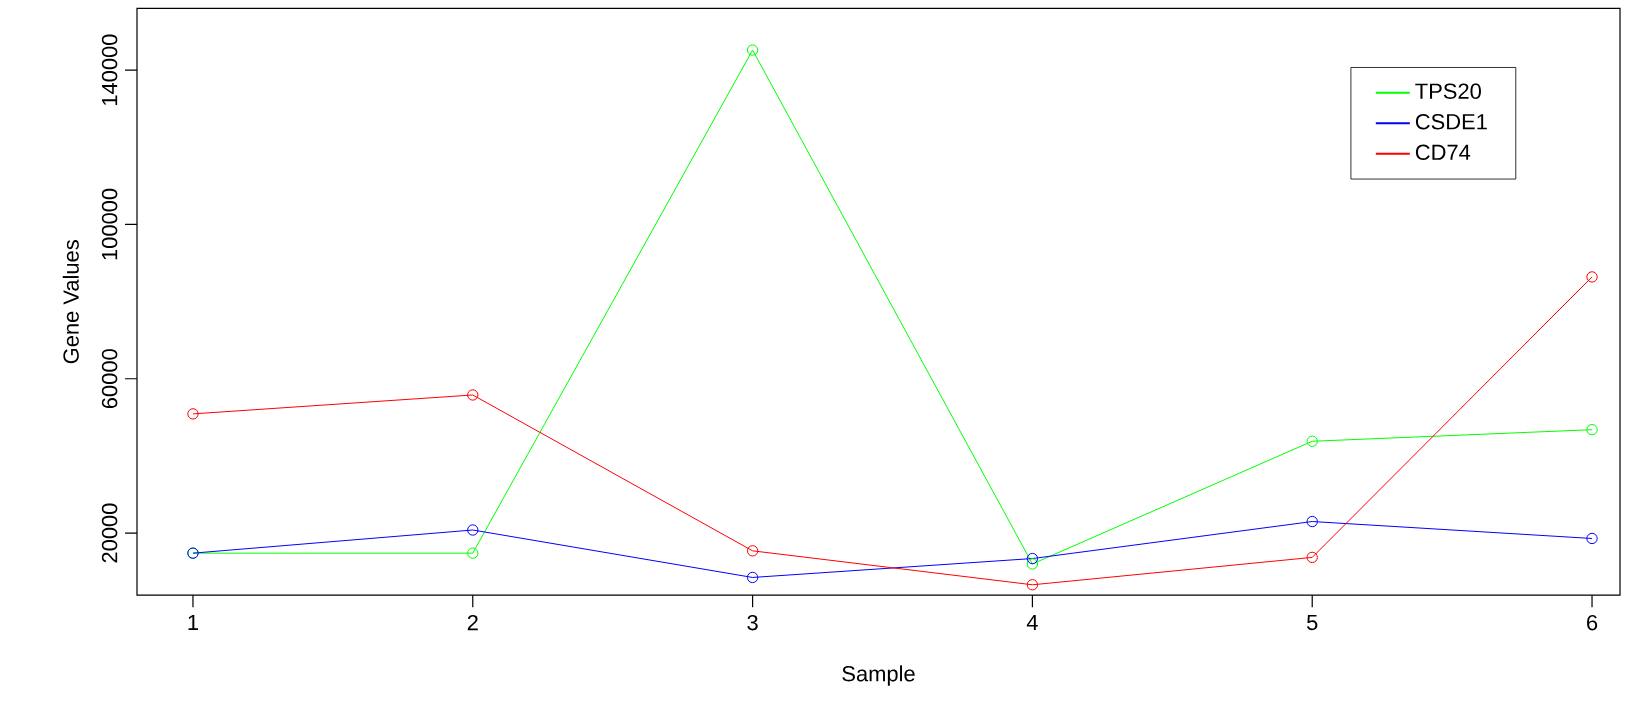  What do you see at coordinates (752, 622) in the screenshot?
I see `x-tick-label: 3` at bounding box center [752, 622].